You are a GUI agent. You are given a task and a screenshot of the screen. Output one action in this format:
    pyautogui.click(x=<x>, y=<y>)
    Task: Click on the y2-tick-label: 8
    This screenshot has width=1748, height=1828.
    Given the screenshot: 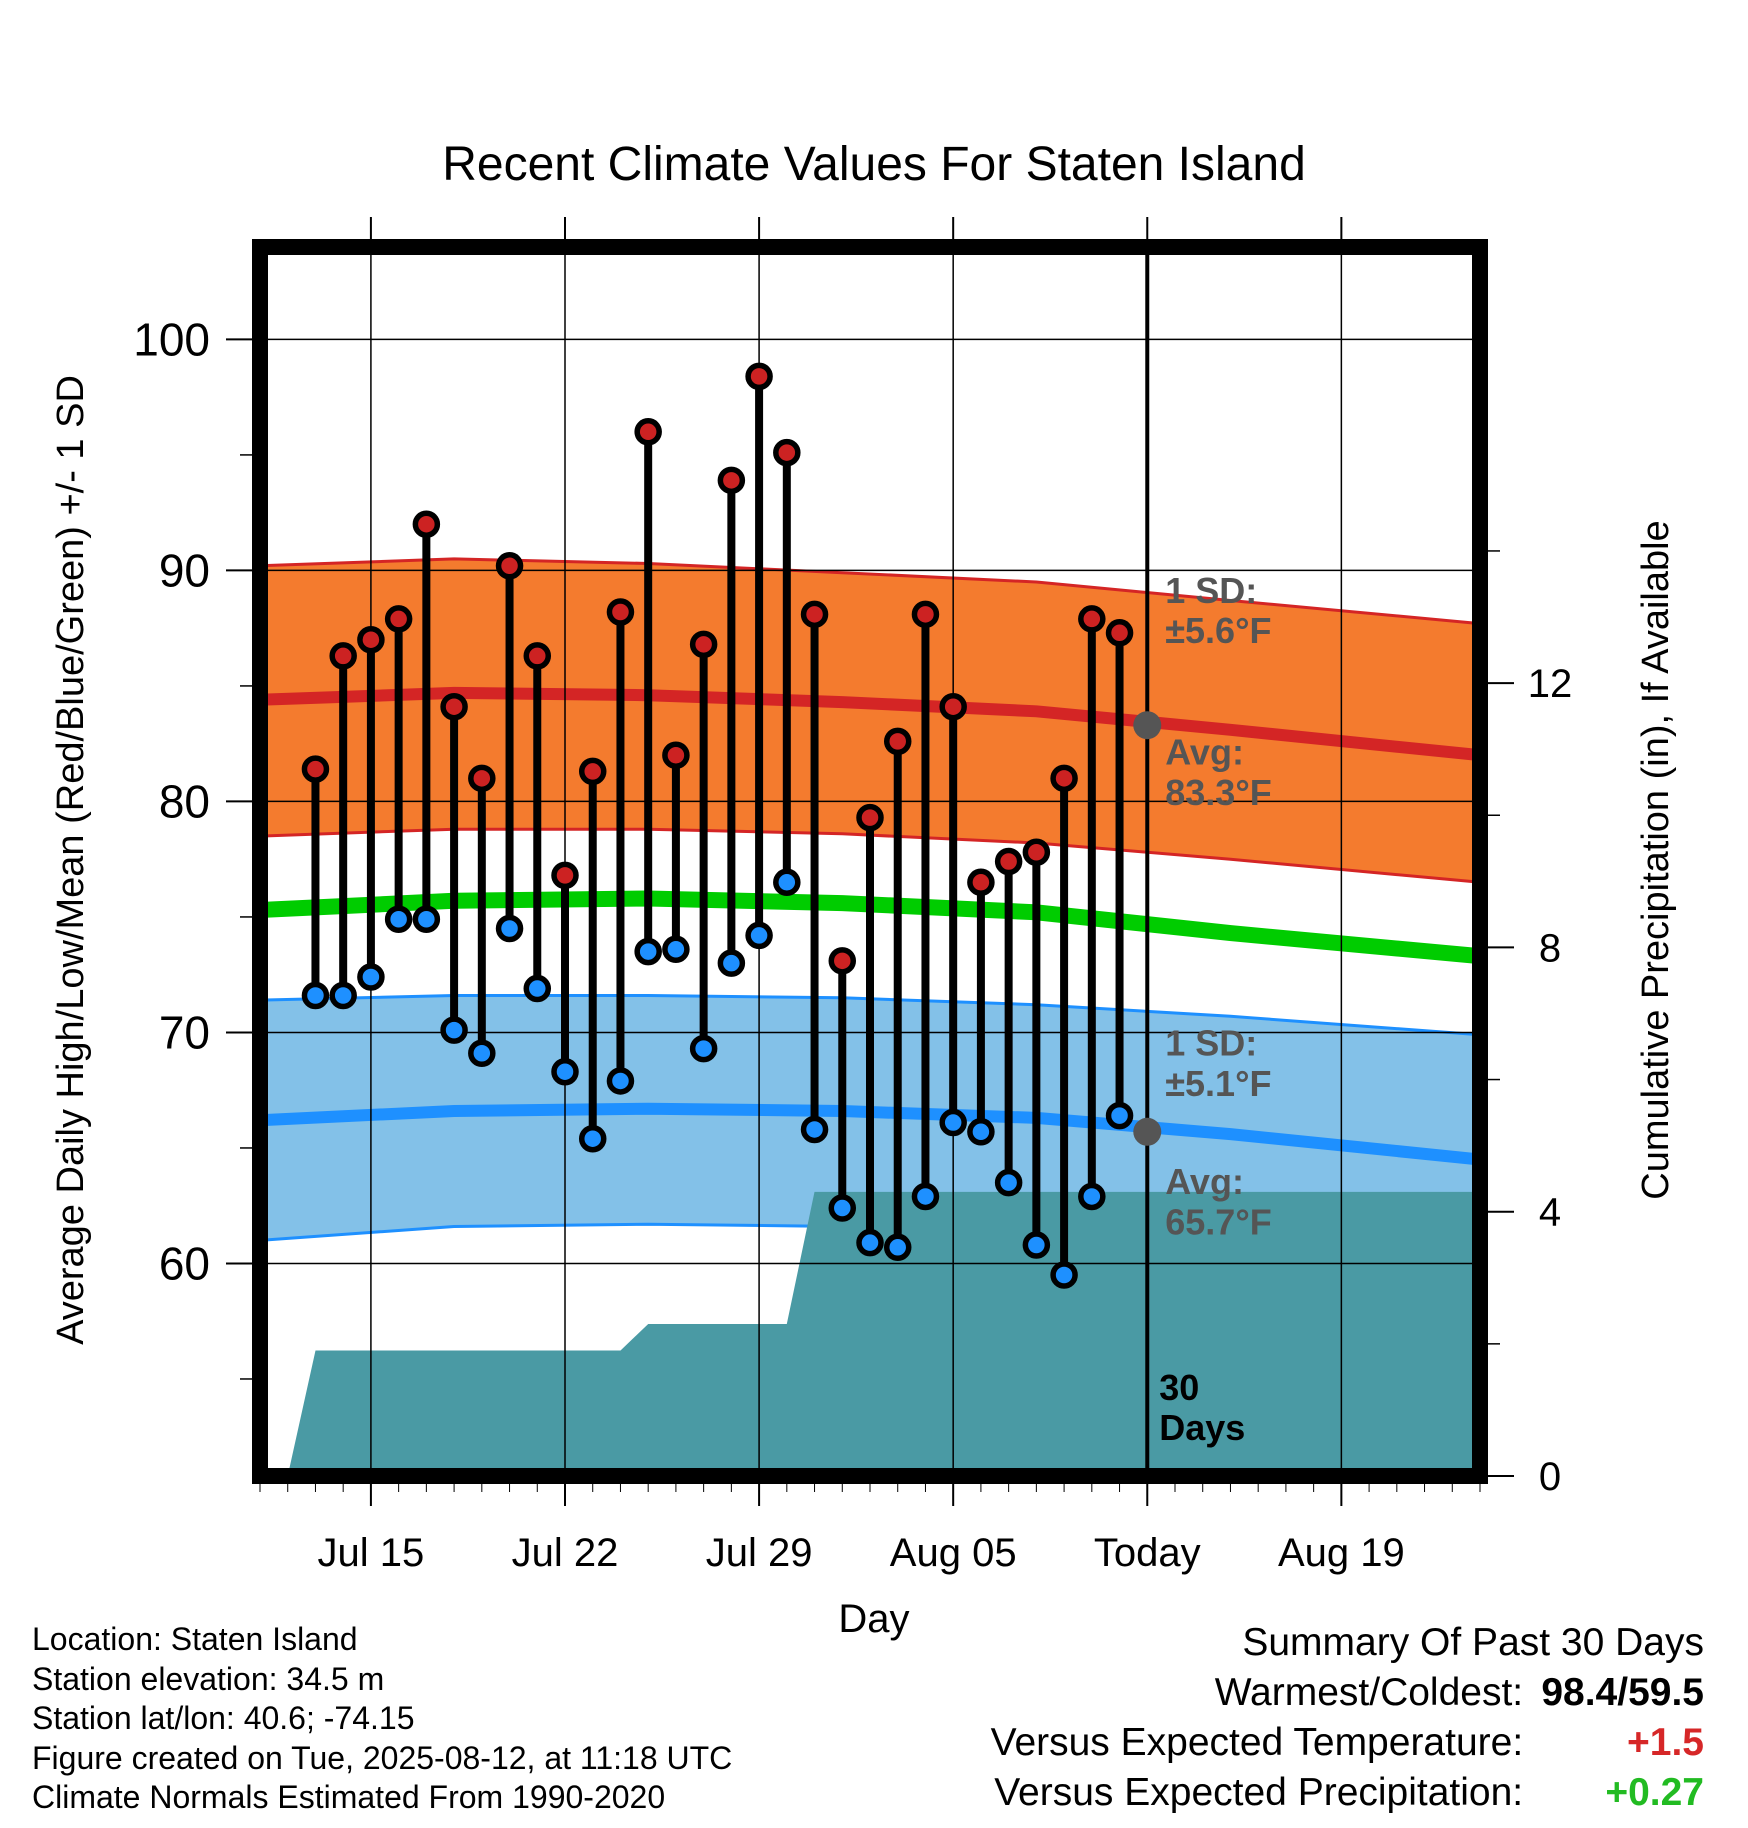 What is the action you would take?
    pyautogui.click(x=1550, y=948)
    